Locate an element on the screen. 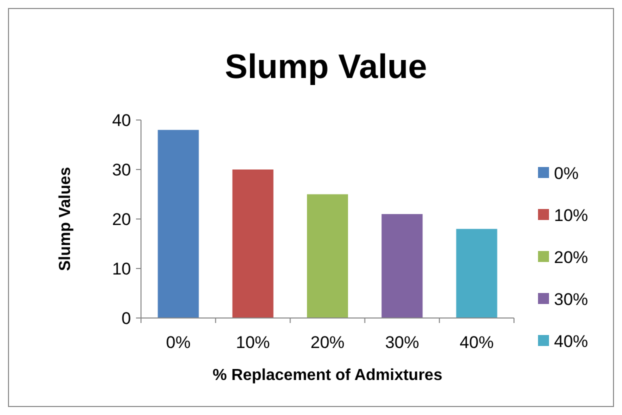 This screenshot has height=415, width=622. legend-label: 10% is located at coordinates (571, 215).